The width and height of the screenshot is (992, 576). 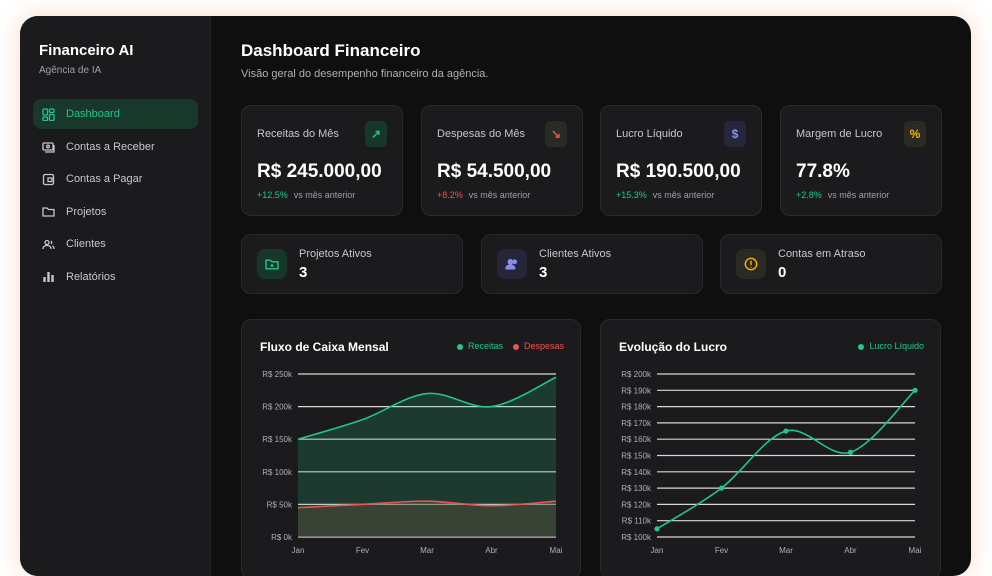 I want to click on y-tick-label: R$ 50k, so click(x=280, y=504).